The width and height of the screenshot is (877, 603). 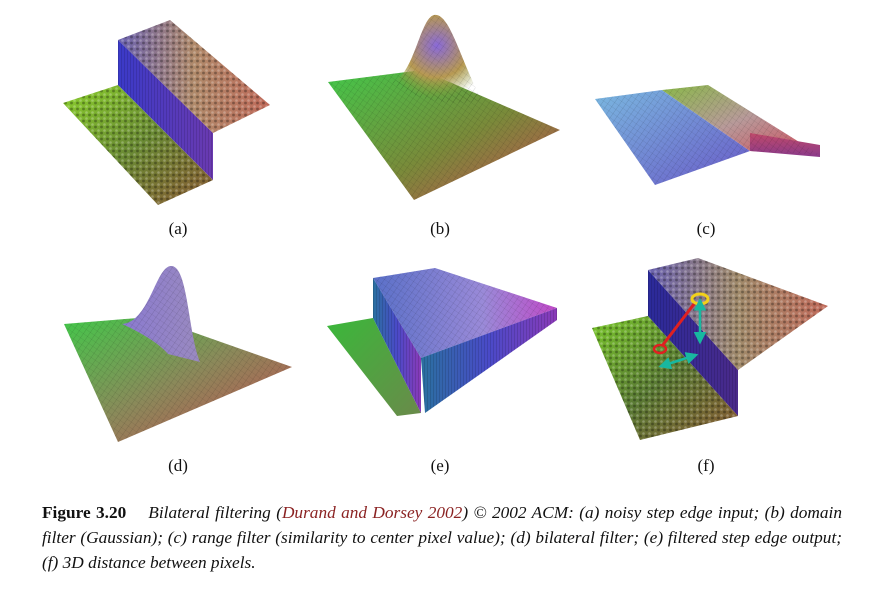 What do you see at coordinates (710, 142) in the screenshot?
I see `panel-c-range-filter` at bounding box center [710, 142].